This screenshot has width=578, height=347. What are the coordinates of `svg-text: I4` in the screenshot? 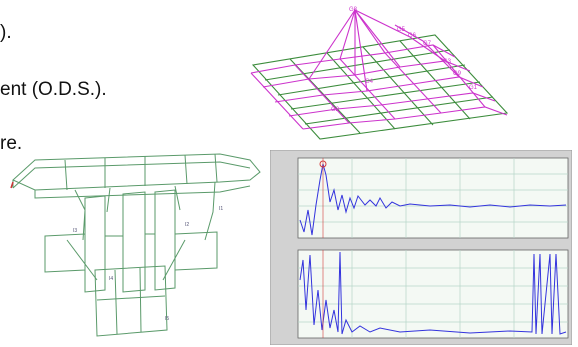 It's located at (111, 279).